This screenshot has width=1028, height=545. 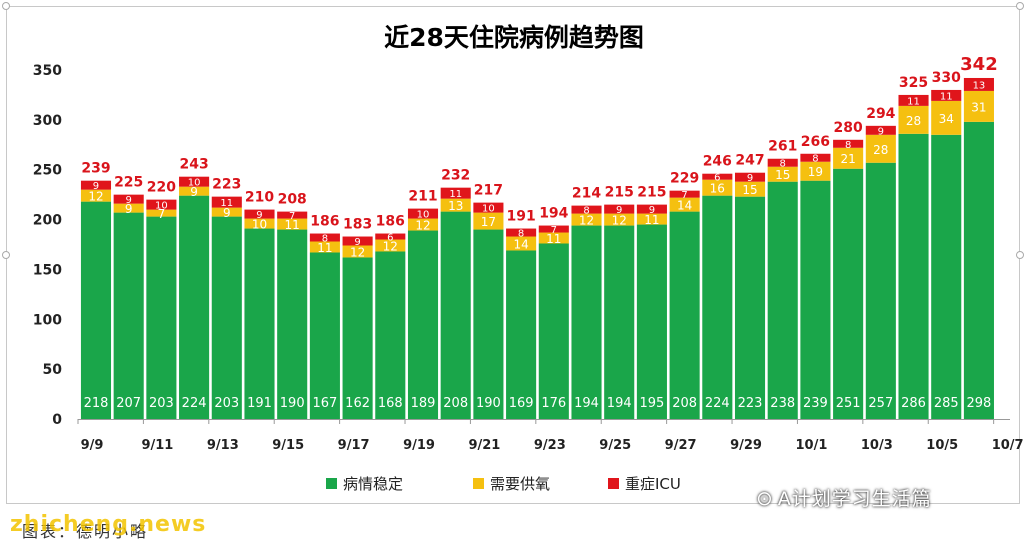 I want to click on x-tick-label: 9/13, so click(x=223, y=445).